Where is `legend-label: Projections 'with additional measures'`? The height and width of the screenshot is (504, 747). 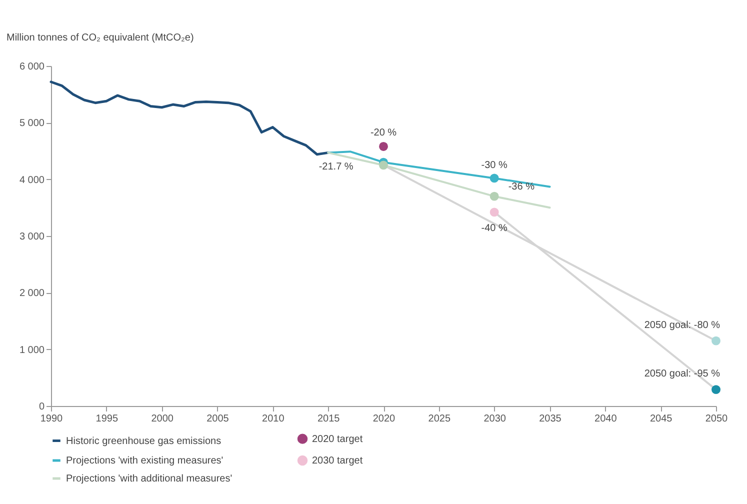
legend-label: Projections 'with additional measures' is located at coordinates (149, 479).